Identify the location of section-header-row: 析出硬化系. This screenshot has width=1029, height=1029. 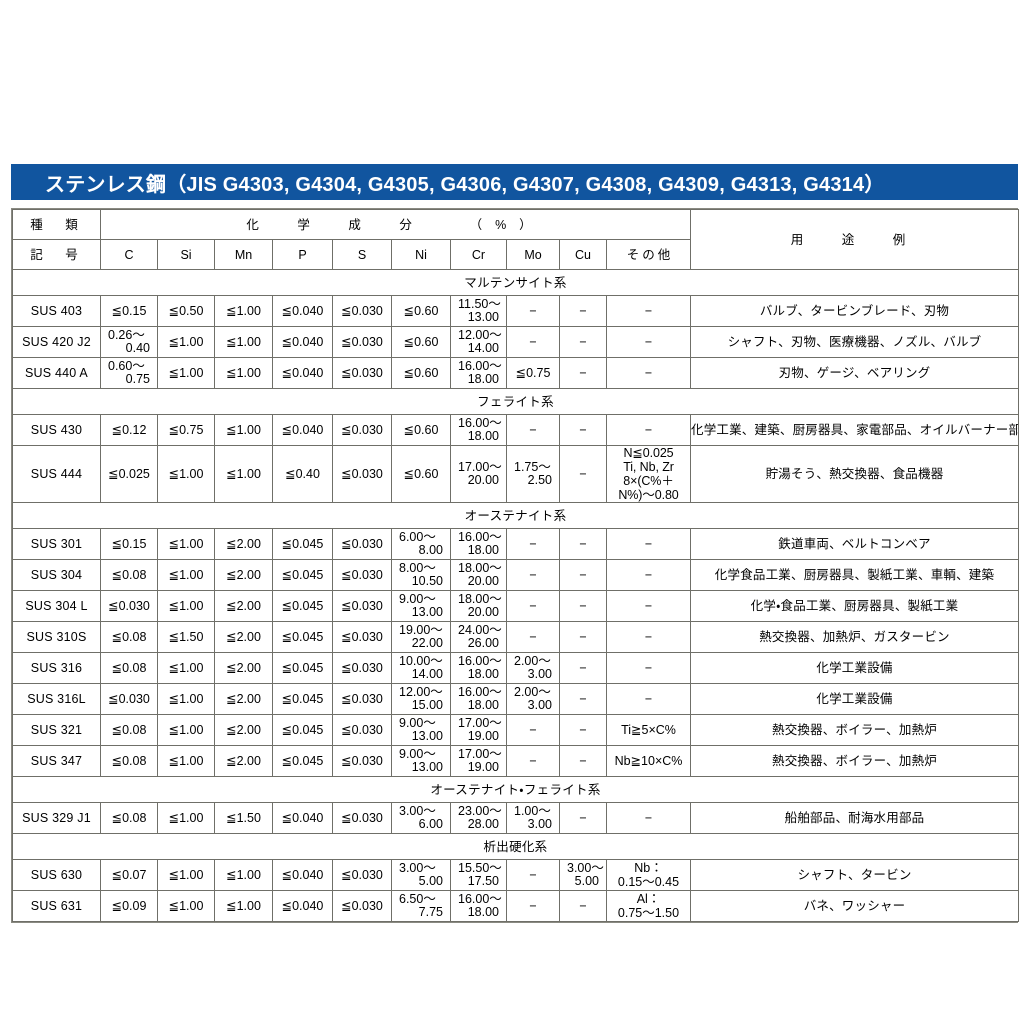
(515, 846).